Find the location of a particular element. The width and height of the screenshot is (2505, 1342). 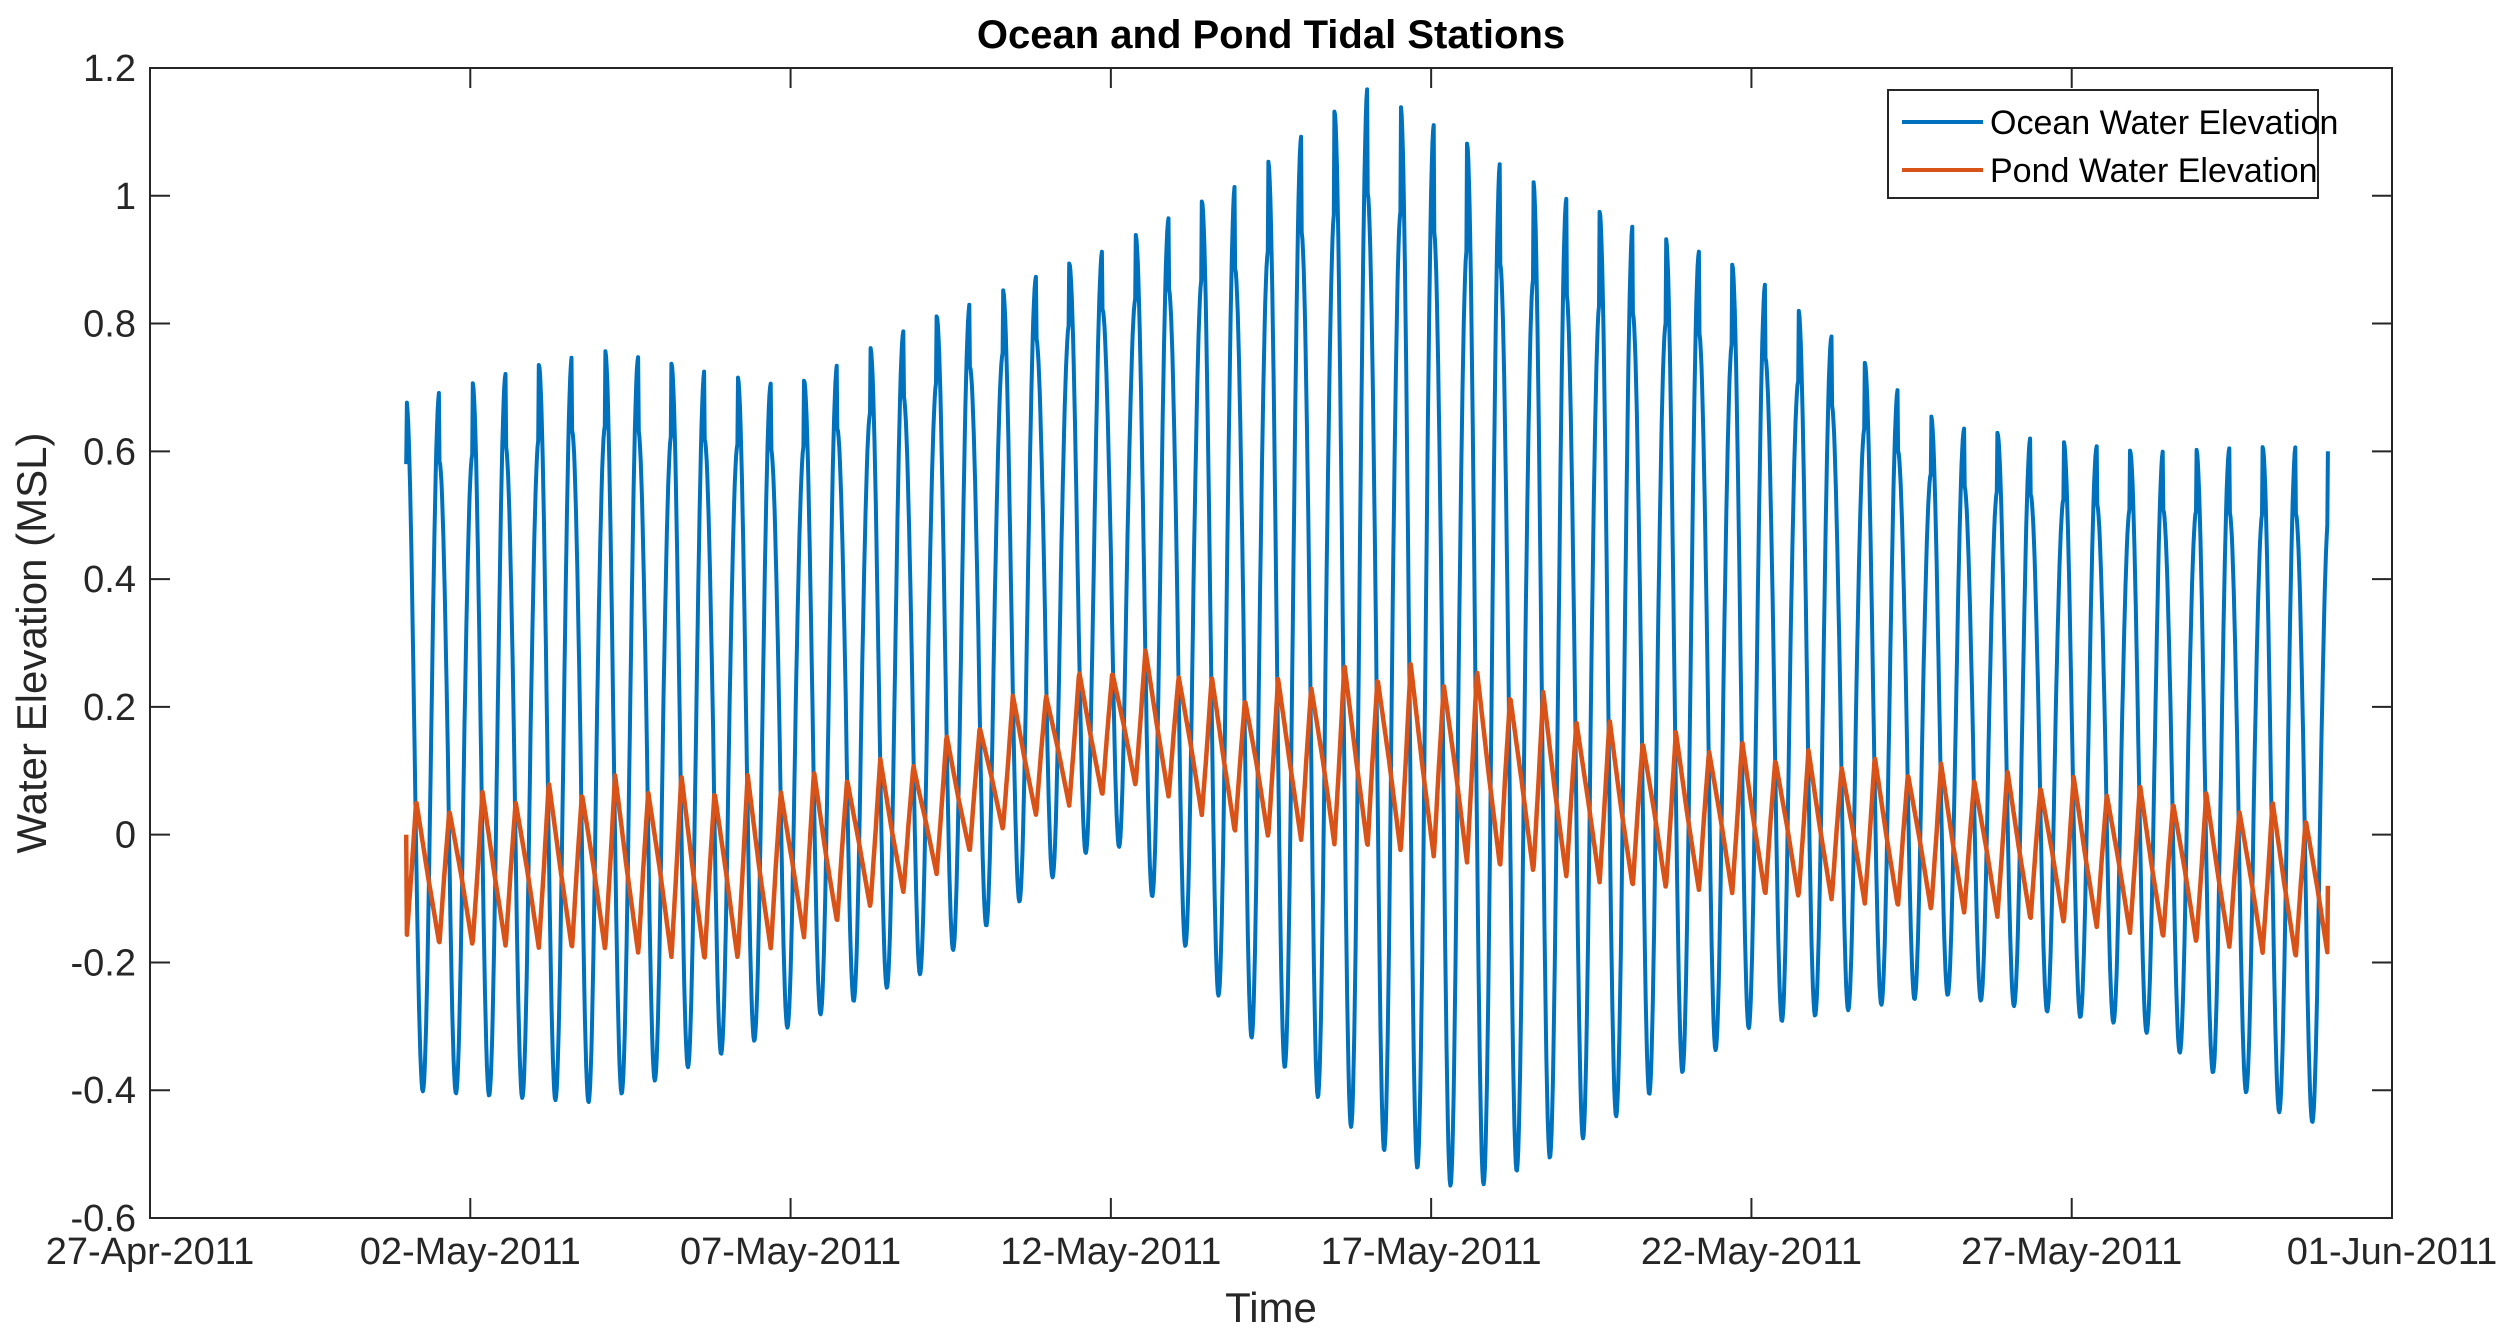

y-tick-label: 0 is located at coordinates (125, 836).